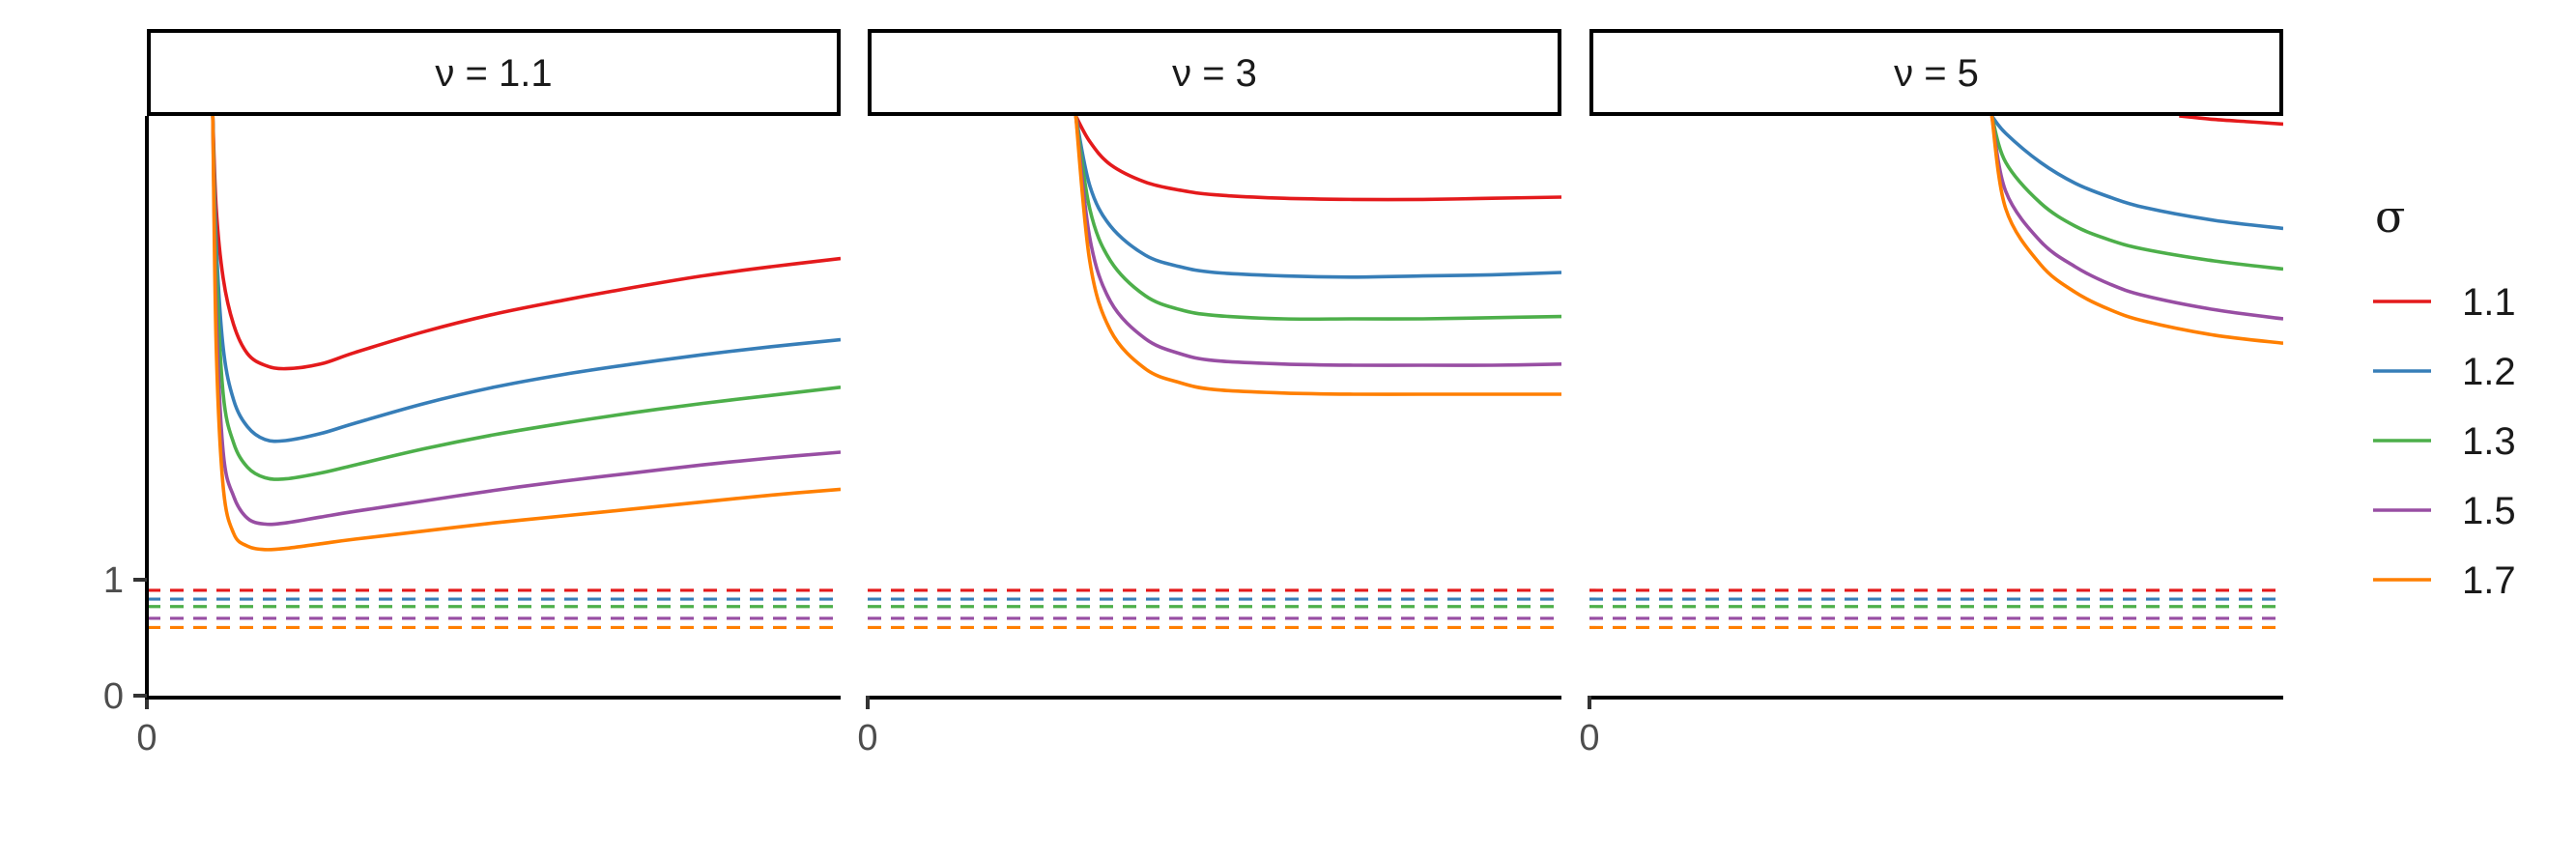  Describe the element at coordinates (147, 738) in the screenshot. I see `x-tick-label-panel-1: 0` at that location.